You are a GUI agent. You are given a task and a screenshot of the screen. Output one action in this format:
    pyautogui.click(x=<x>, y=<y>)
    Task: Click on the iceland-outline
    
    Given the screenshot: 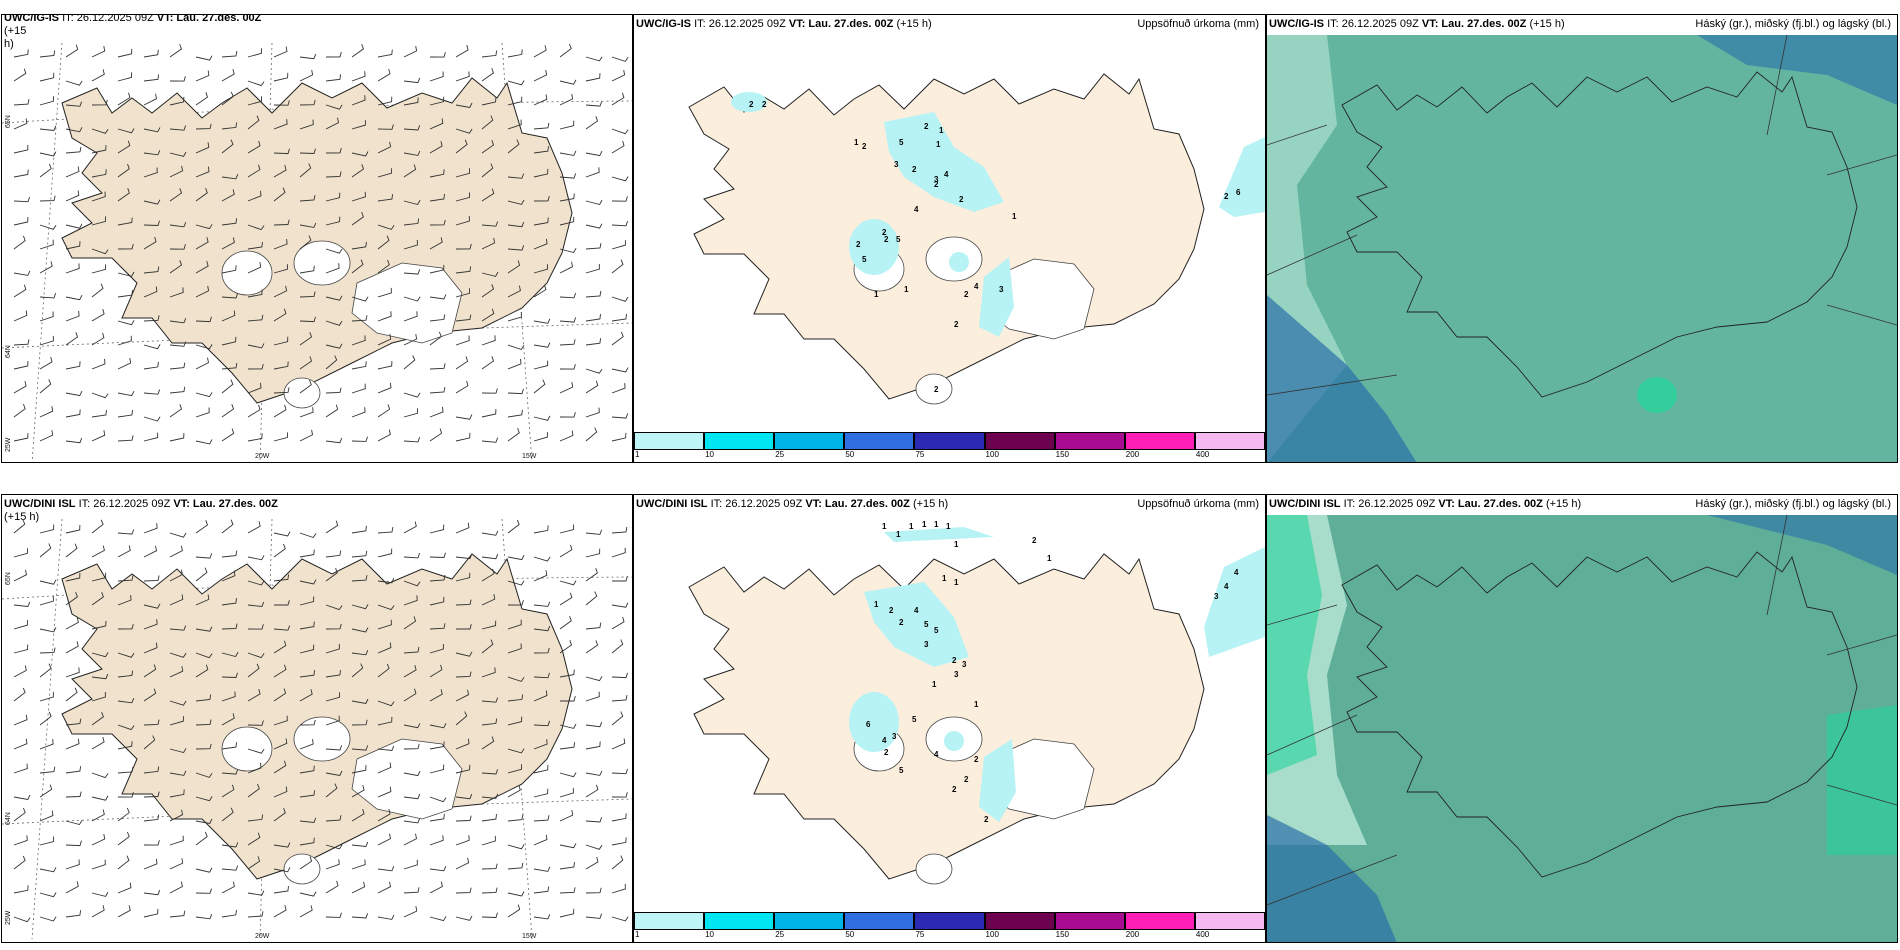 What is the action you would take?
    pyautogui.click(x=1599, y=234)
    